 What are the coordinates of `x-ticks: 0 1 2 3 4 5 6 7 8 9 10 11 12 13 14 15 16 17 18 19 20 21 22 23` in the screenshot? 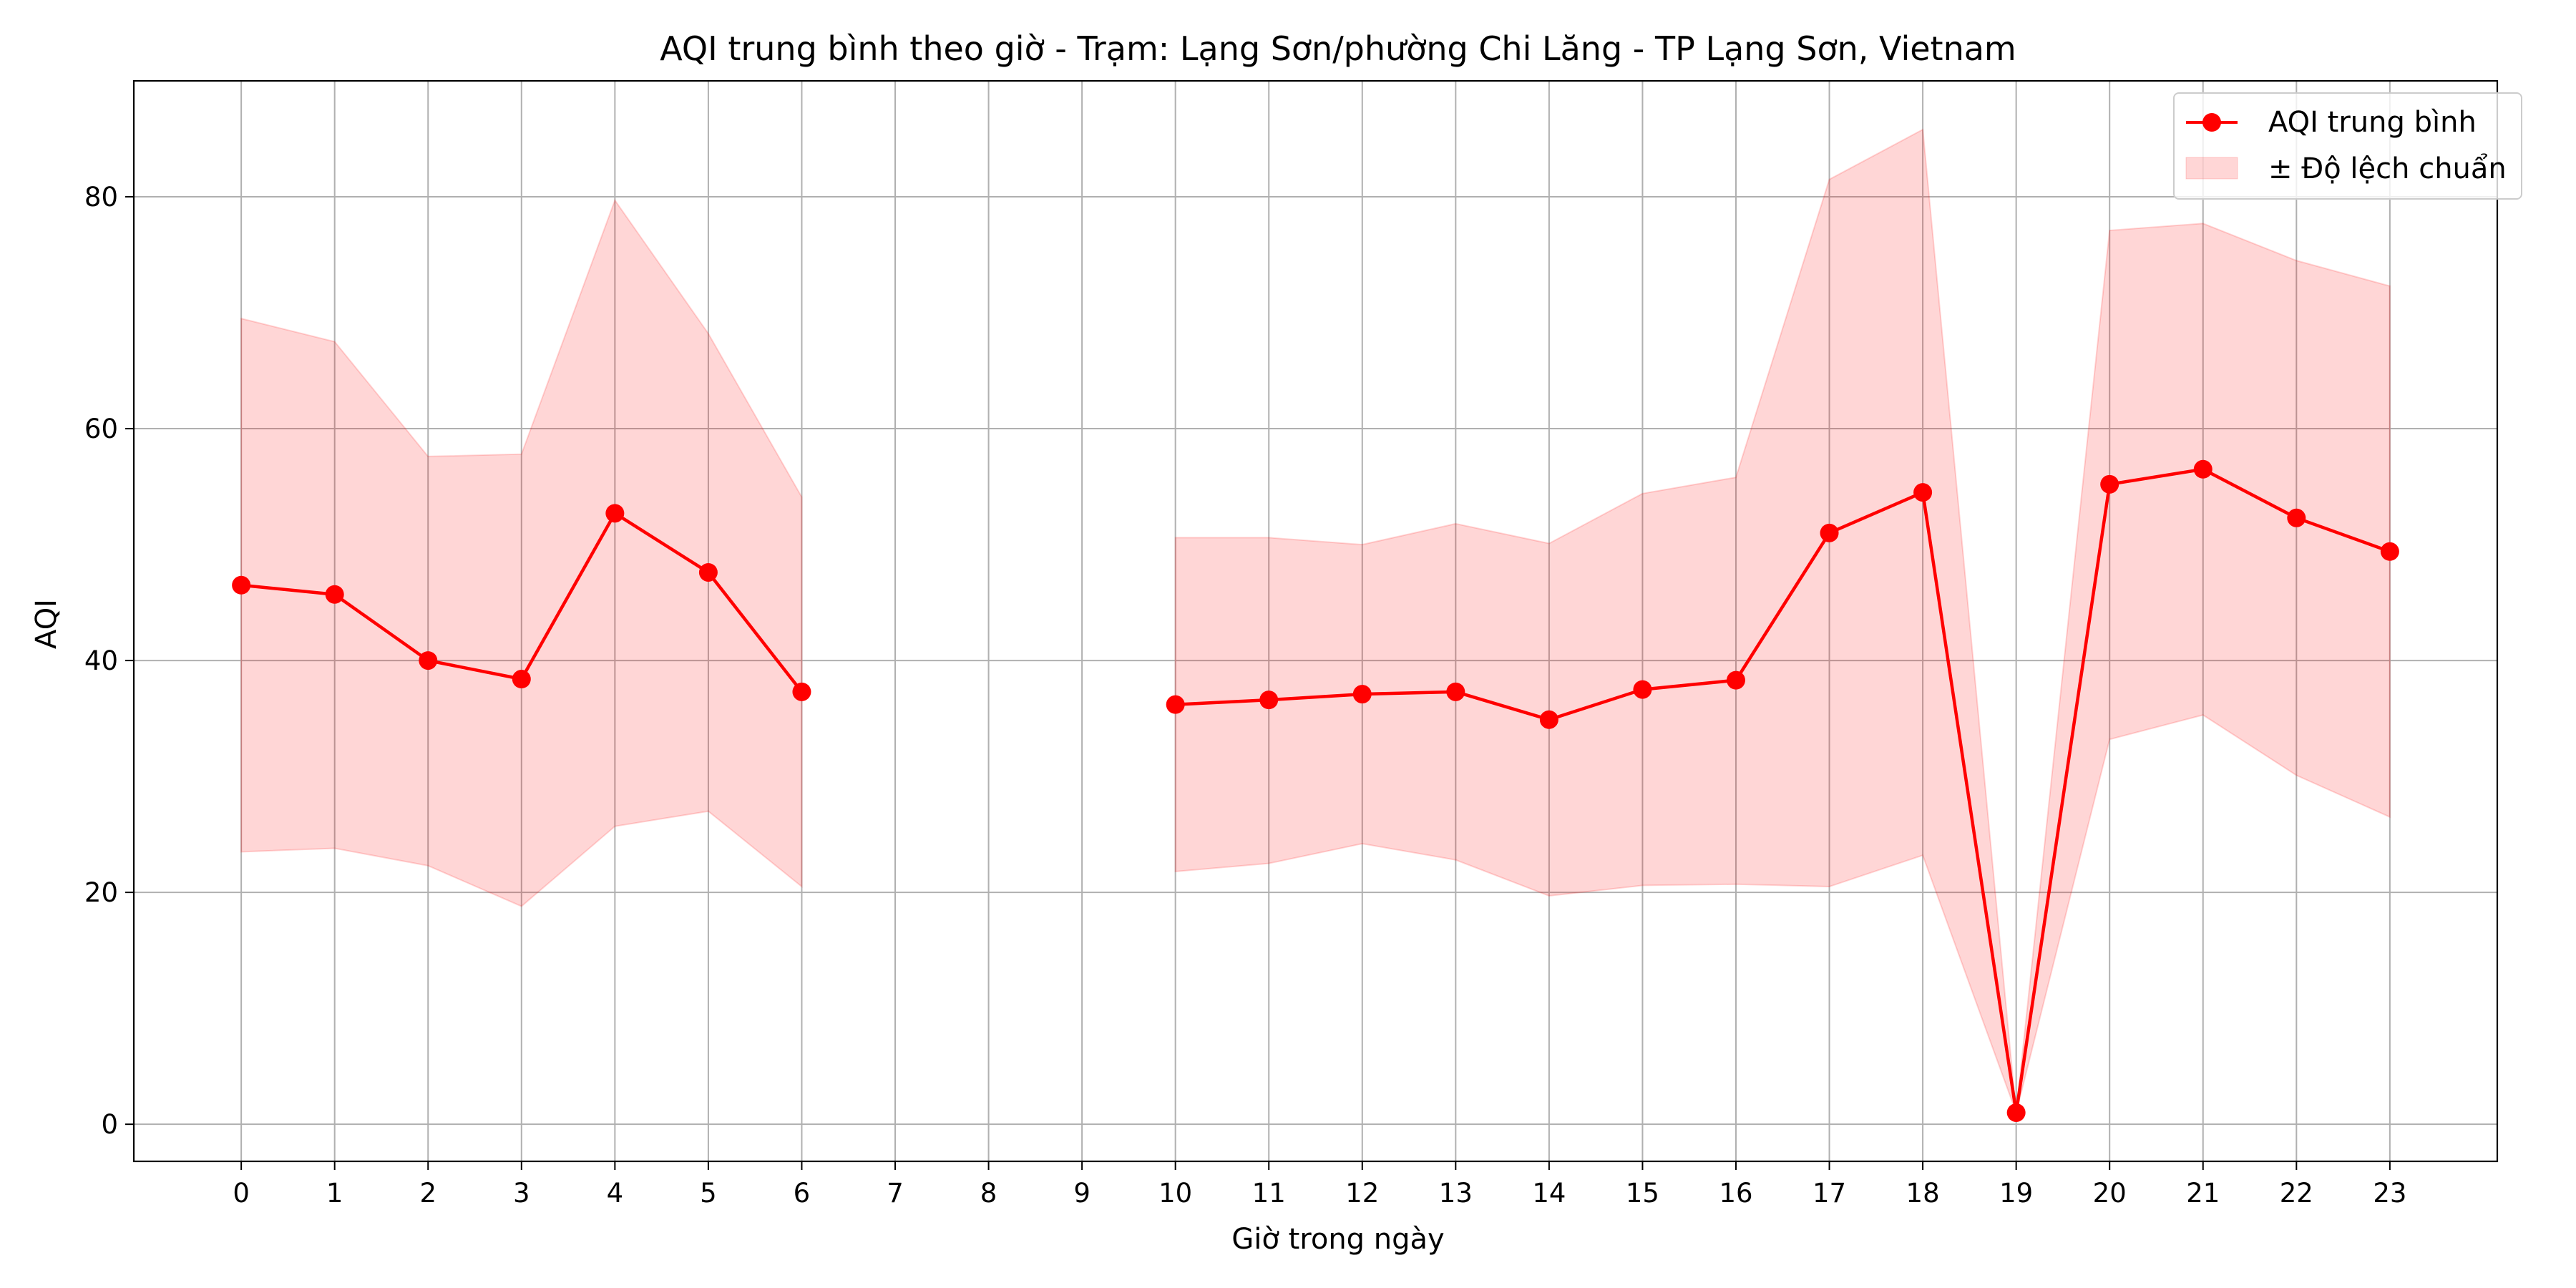 It's located at (1319, 1185).